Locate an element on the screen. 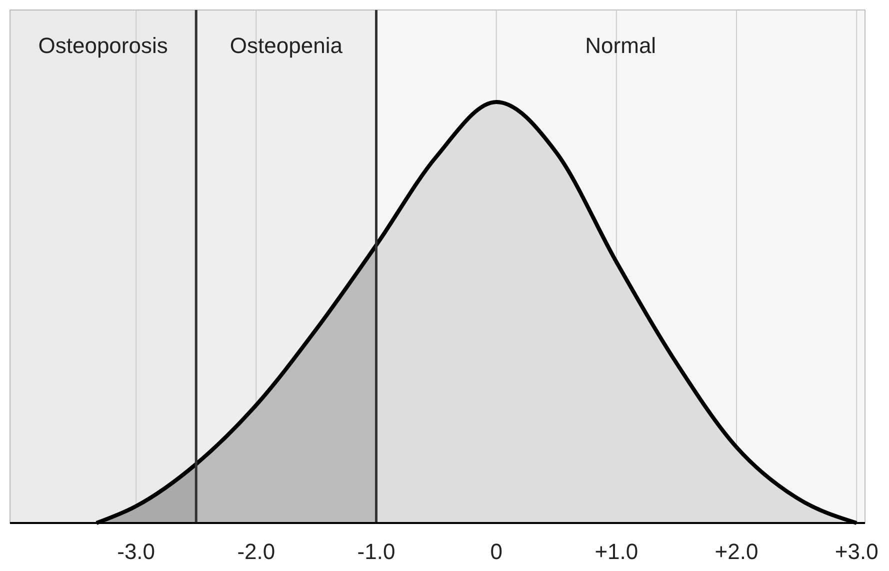 This screenshot has height=571, width=889. band-label: Osteopenia is located at coordinates (287, 45).